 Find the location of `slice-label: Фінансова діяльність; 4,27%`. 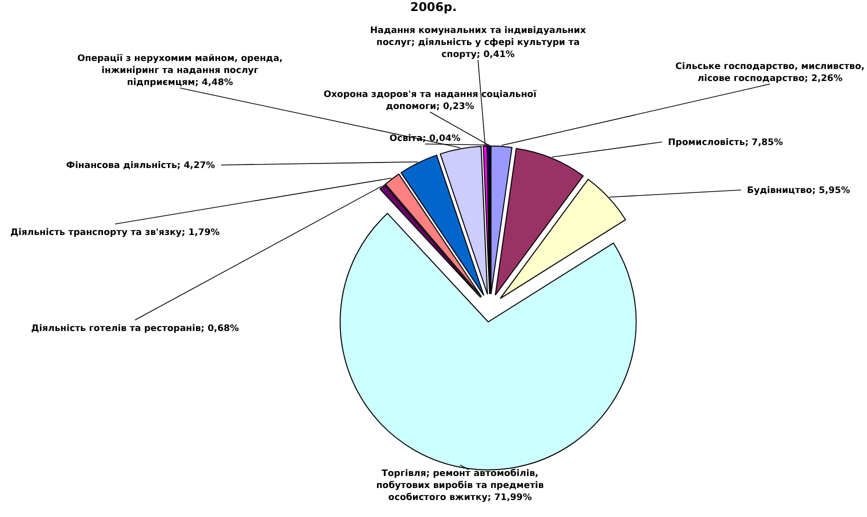

slice-label: Фінансова діяльність; 4,27% is located at coordinates (140, 166).